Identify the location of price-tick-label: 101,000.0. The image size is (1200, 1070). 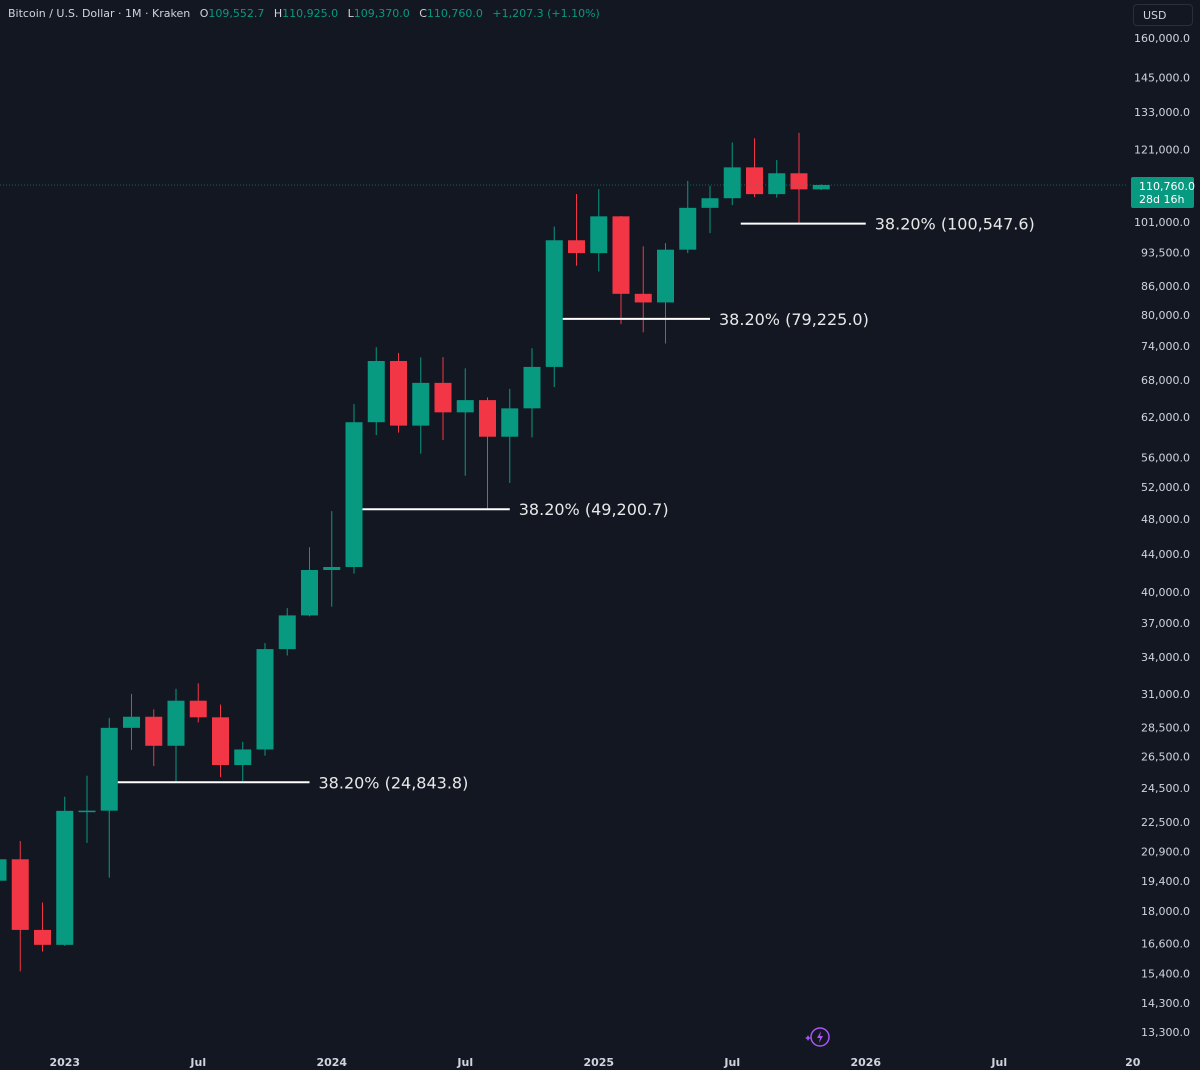
(1162, 222).